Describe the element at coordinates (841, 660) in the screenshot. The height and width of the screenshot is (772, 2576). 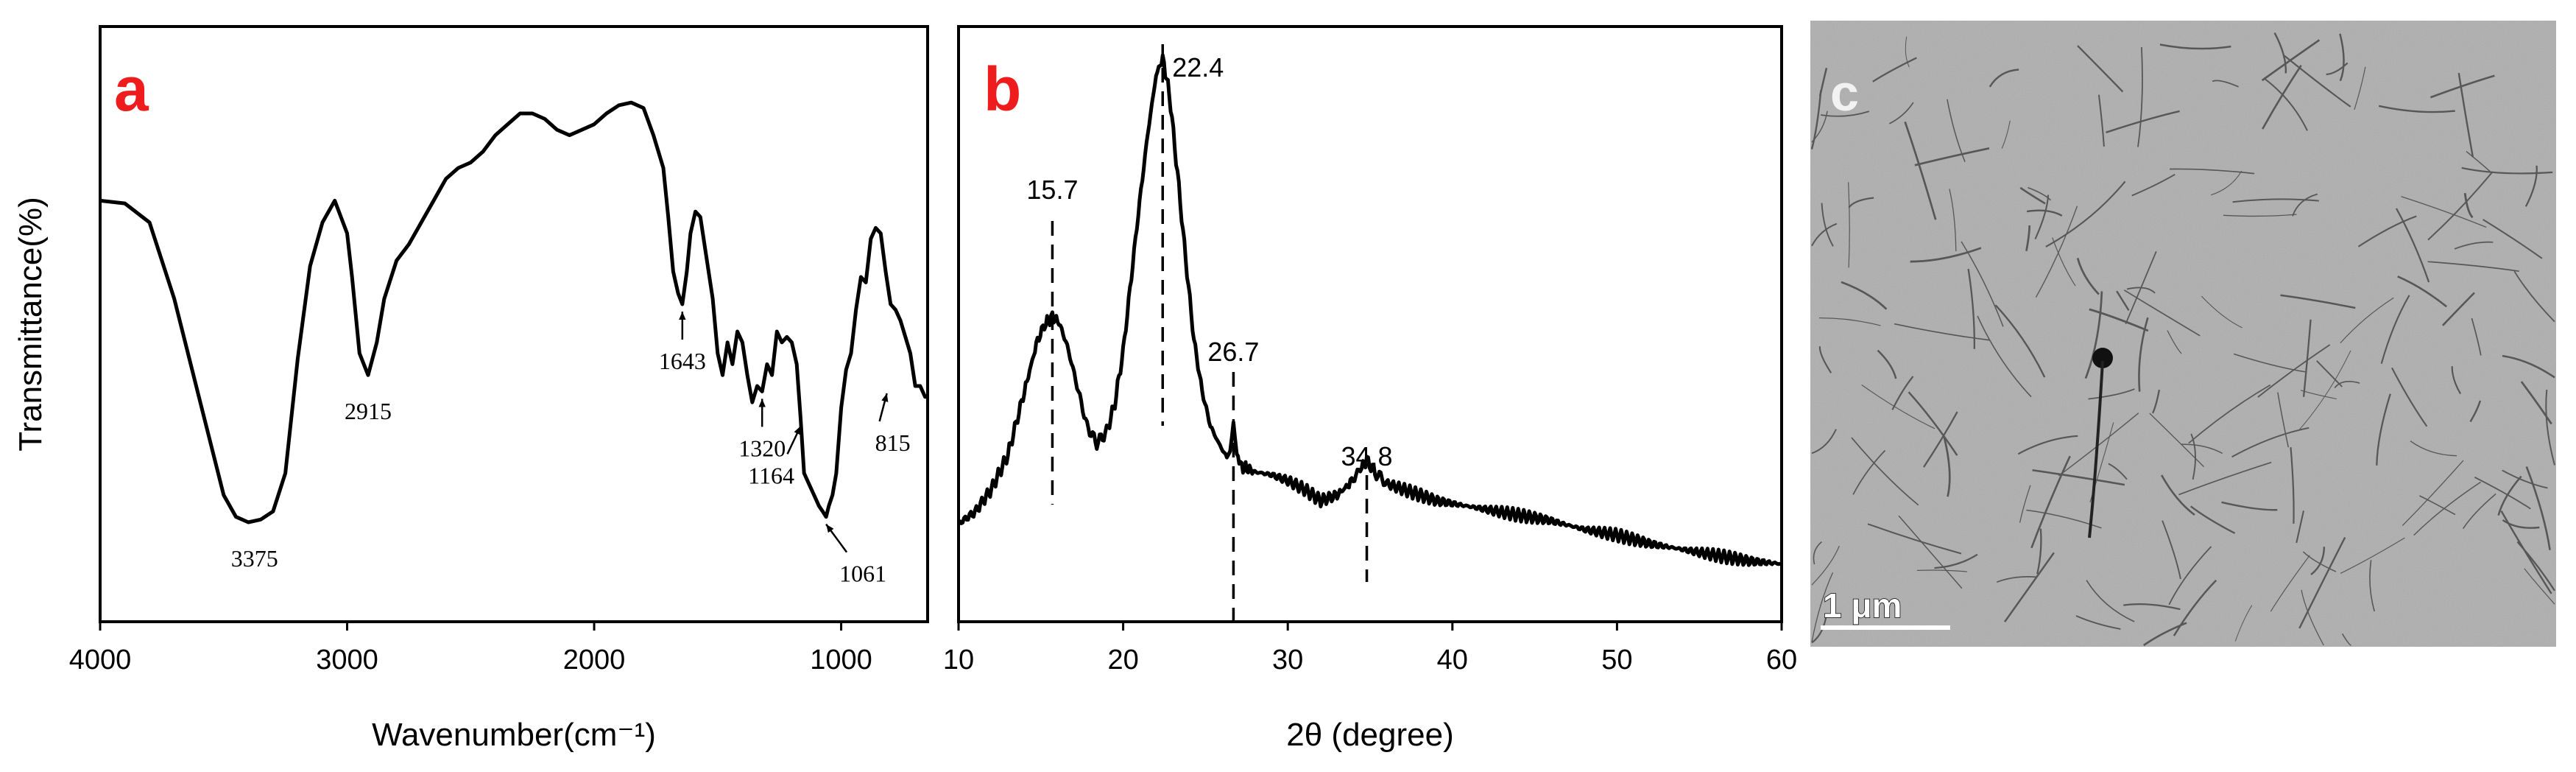
I see `panel-a-x-tick-label: 1000` at that location.